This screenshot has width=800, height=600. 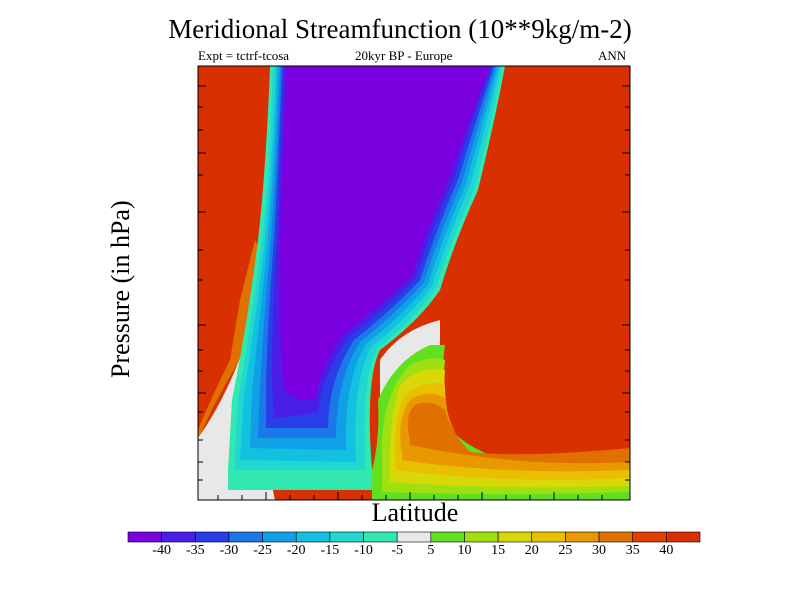 I want to click on experiment-label: Expt = tctrf-tcosa, so click(x=244, y=55).